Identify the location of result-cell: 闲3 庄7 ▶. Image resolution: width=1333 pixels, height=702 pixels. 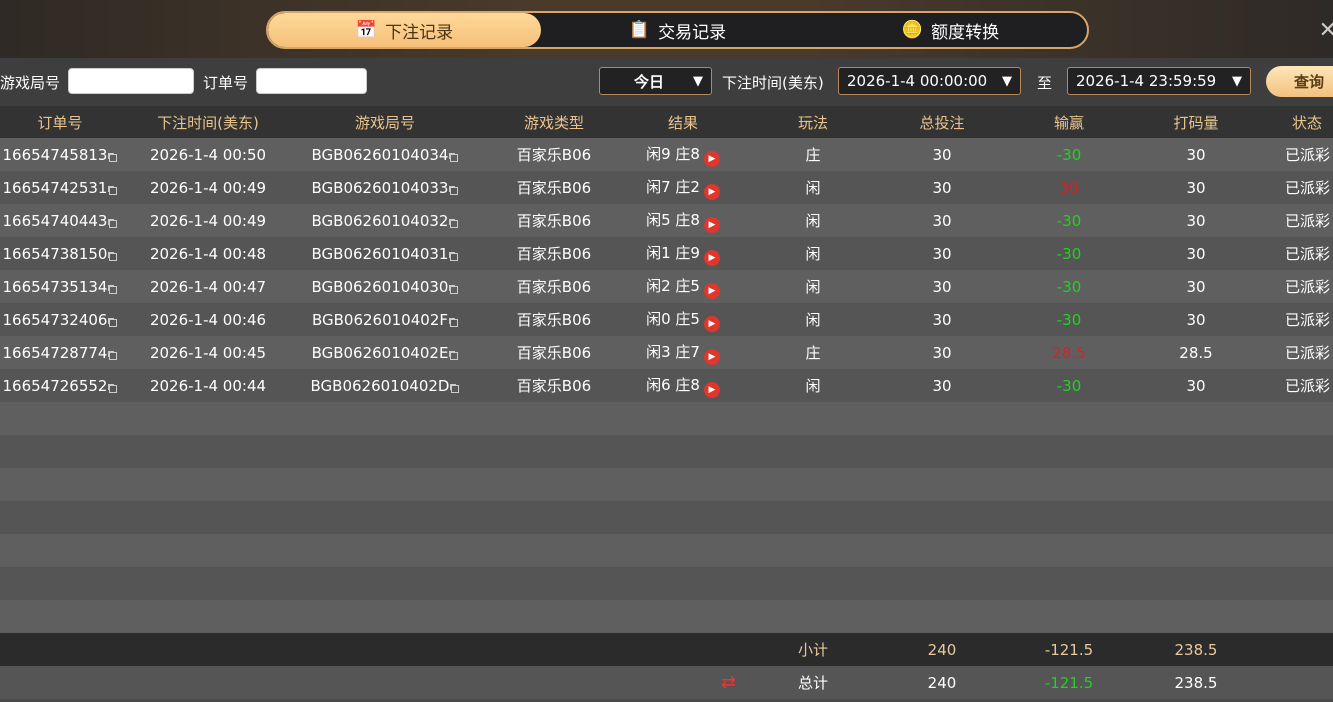
(683, 352).